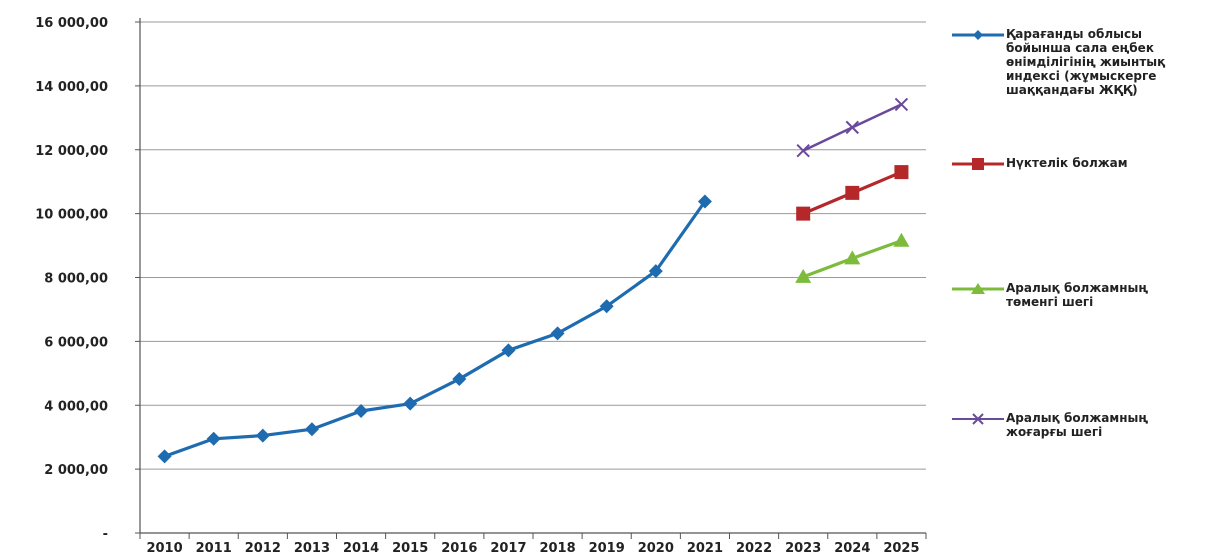  I want to click on x-tick-label: 2024, so click(852, 548).